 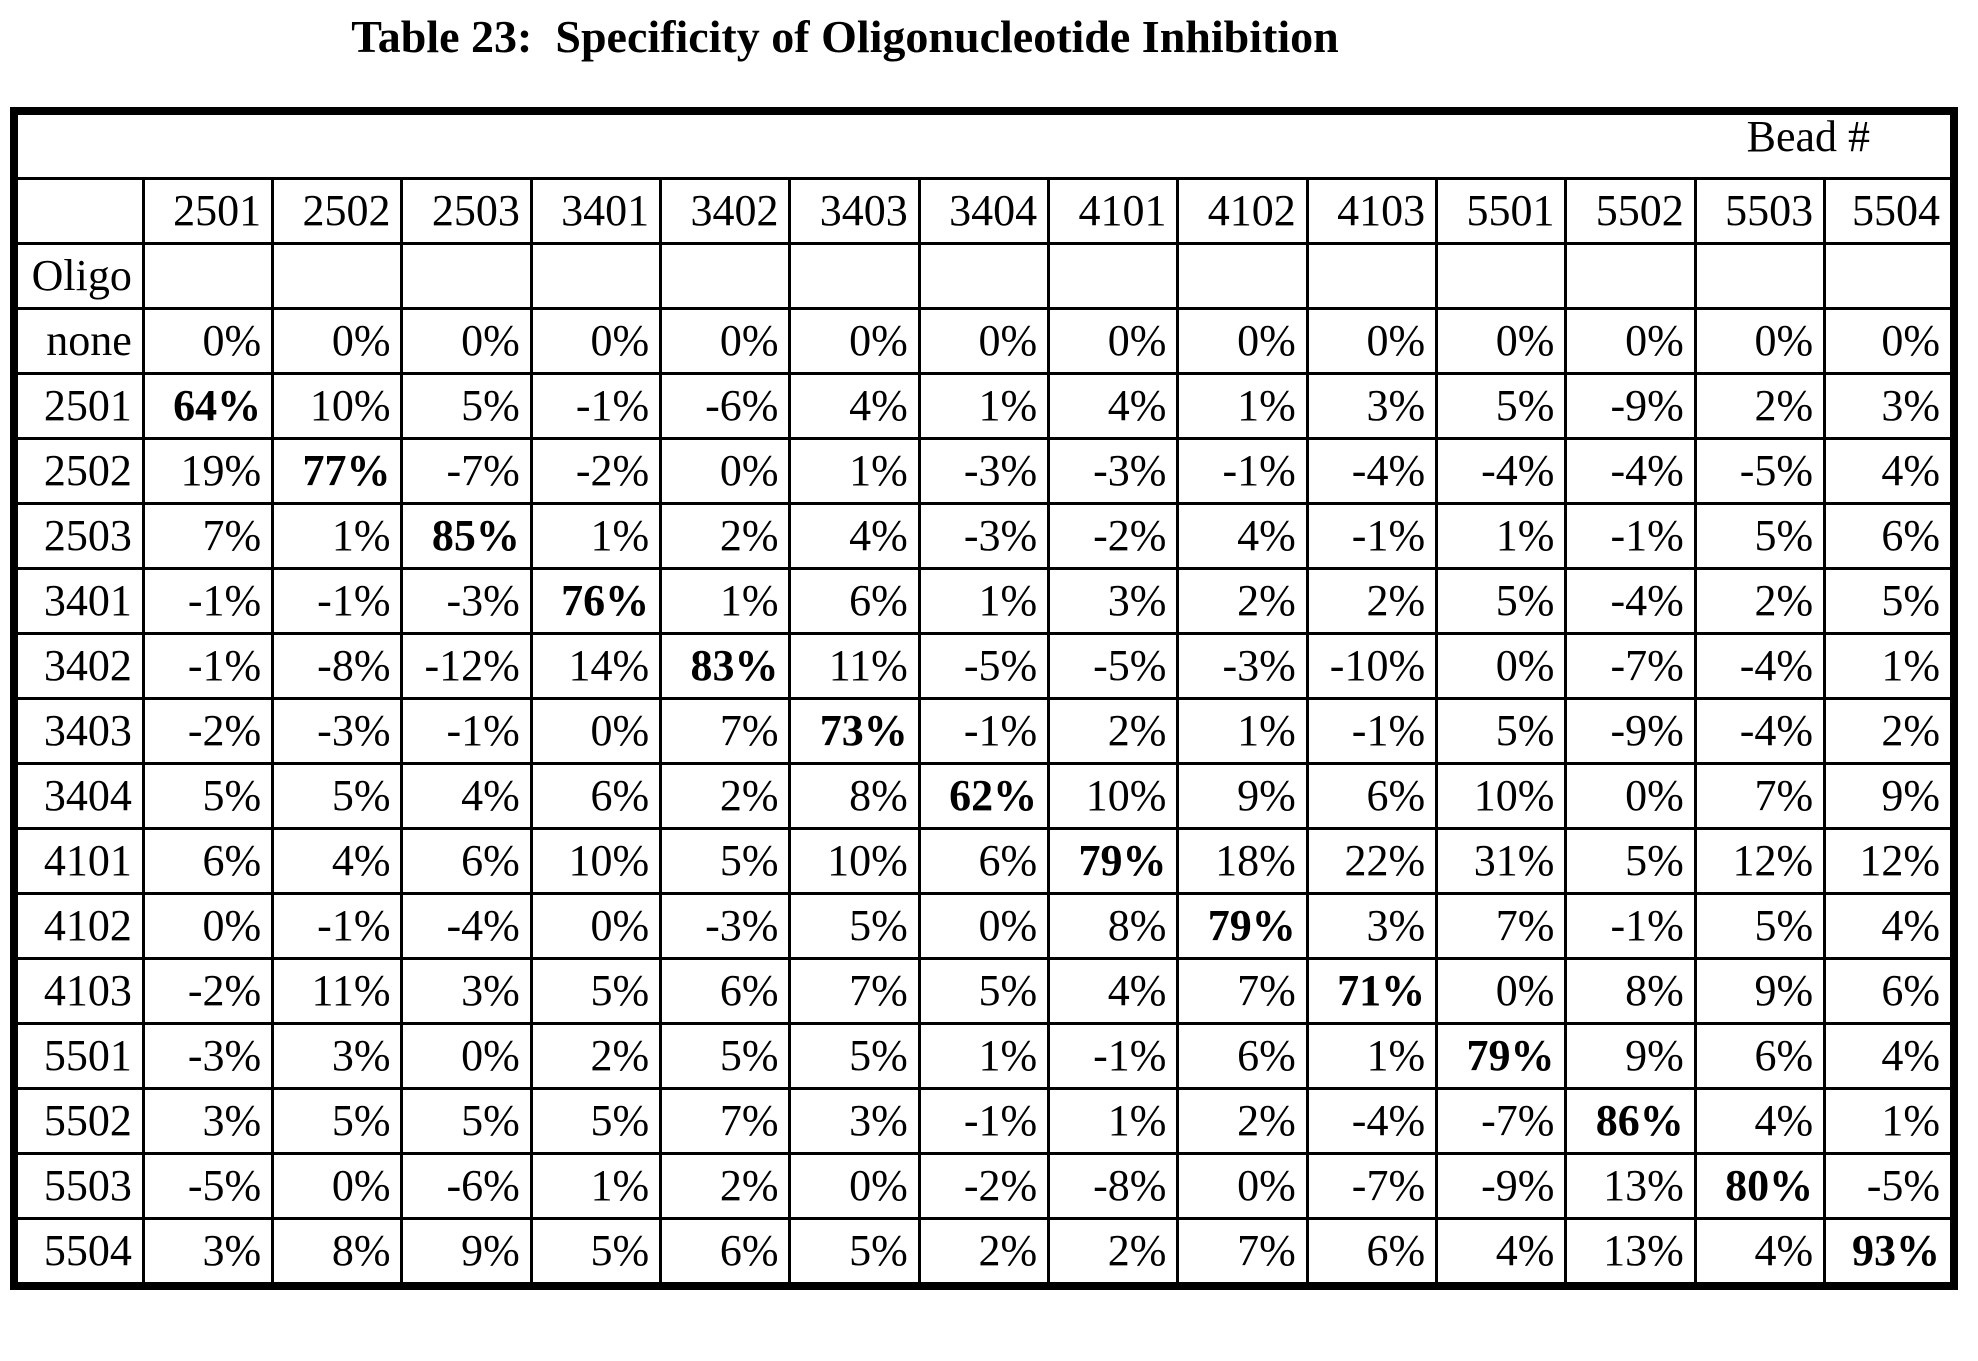 What do you see at coordinates (466, 1252) in the screenshot?
I see `cell-5504-2503: 9%` at bounding box center [466, 1252].